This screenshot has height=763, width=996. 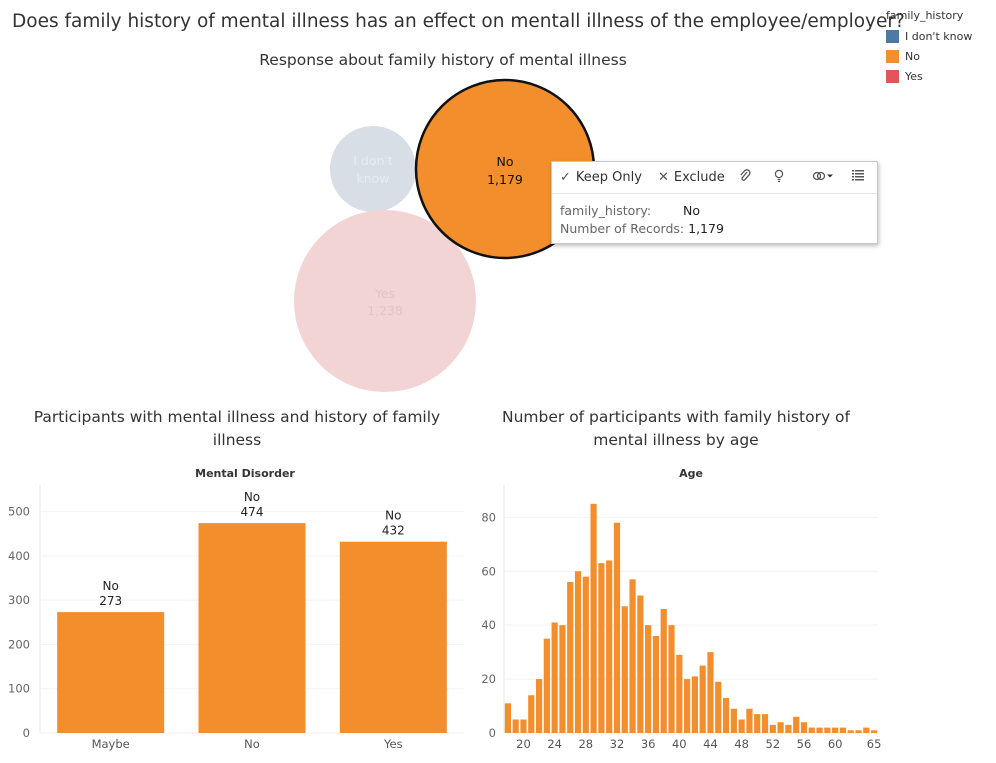 What do you see at coordinates (373, 160) in the screenshot?
I see `bubble-idk-label-1: I don't` at bounding box center [373, 160].